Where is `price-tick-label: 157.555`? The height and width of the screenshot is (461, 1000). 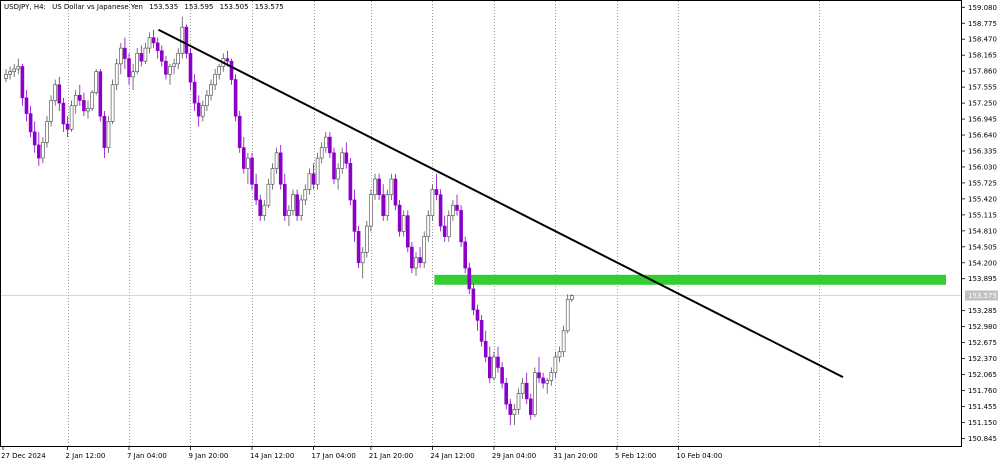
price-tick-label: 157.555 is located at coordinates (982, 88).